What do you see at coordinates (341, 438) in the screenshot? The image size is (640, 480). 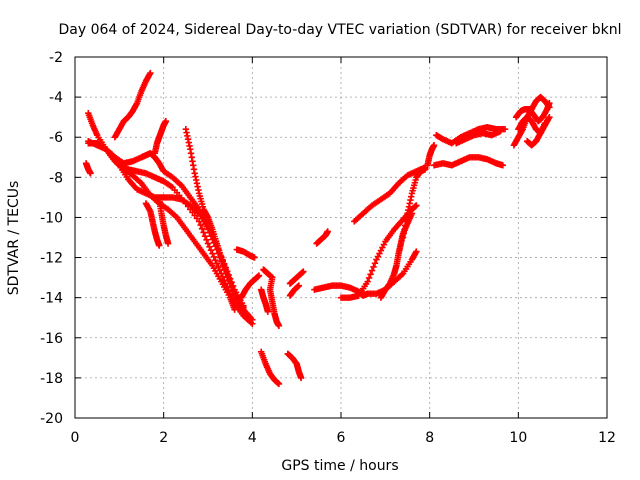 I see `x-tick-label: 6` at bounding box center [341, 438].